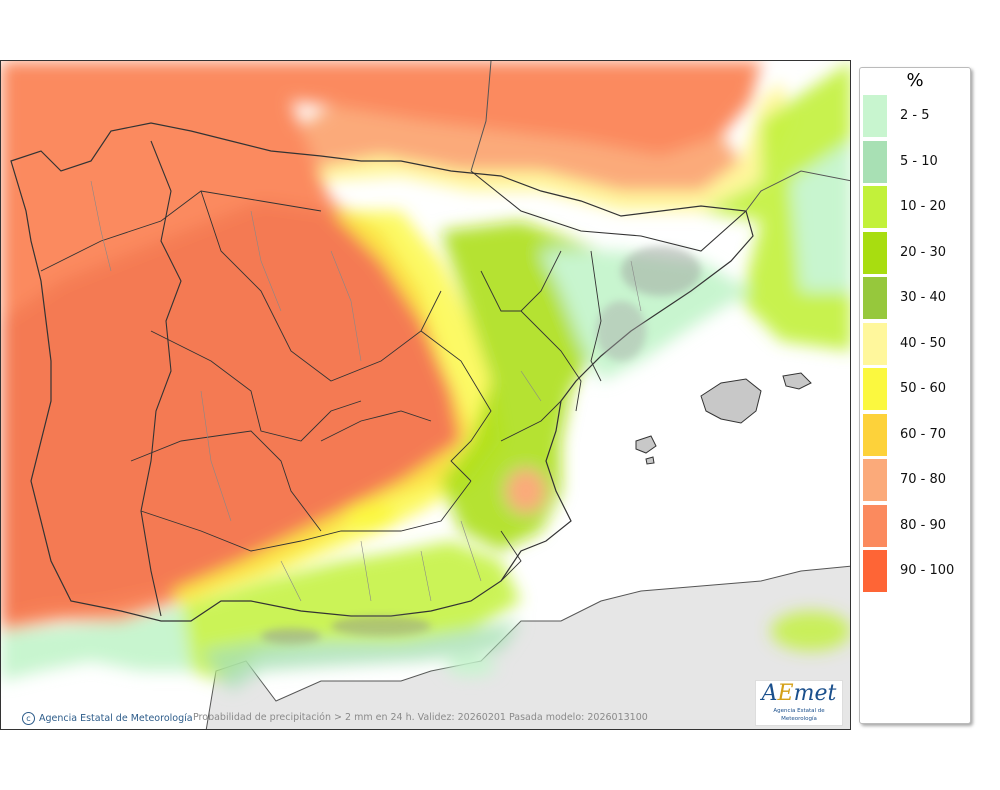 The width and height of the screenshot is (1000, 790). Describe the element at coordinates (797, 191) in the screenshot. I see `gulf-of-lion-coast` at that location.